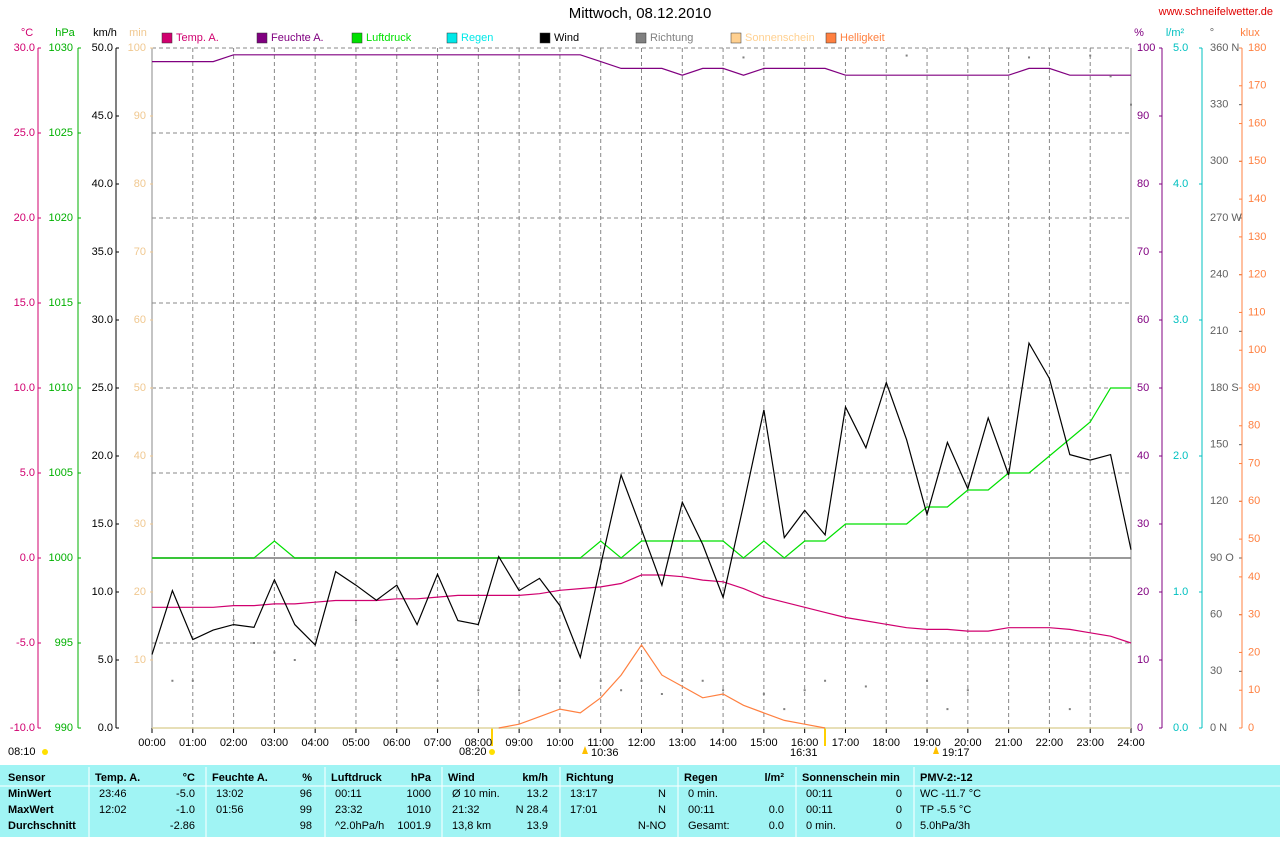 This screenshot has width=1280, height=842. Describe the element at coordinates (1254, 463) in the screenshot. I see `y-tick-label: 70` at that location.